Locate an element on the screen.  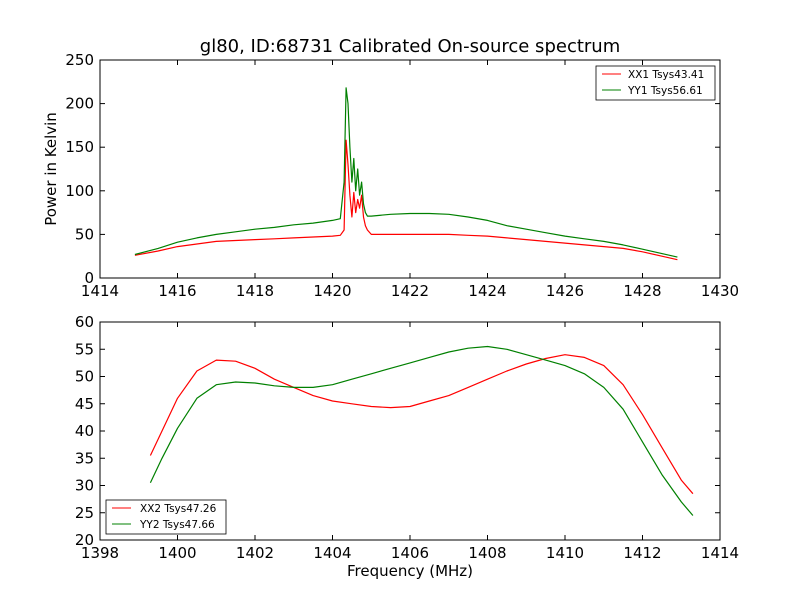
top-y-tick-label: 0 is located at coordinates (89, 278).